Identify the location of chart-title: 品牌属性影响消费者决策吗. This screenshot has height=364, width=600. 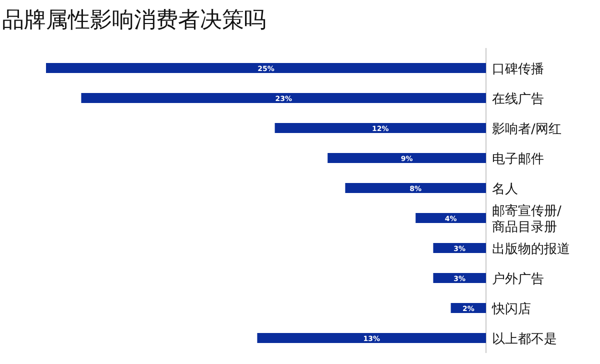
(134, 20).